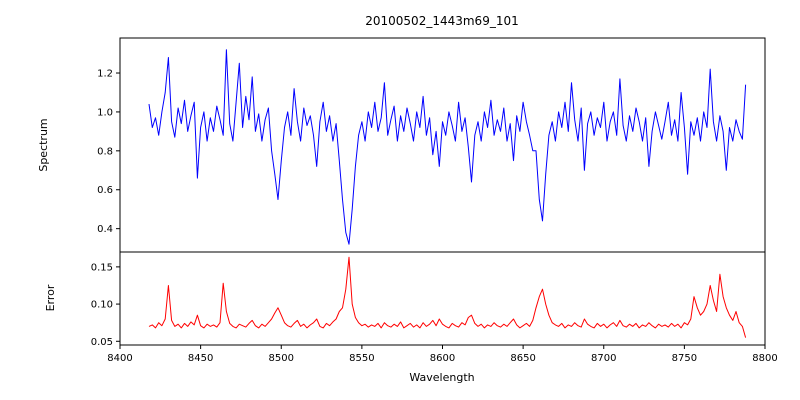 The height and width of the screenshot is (400, 800). I want to click on y-tick-label: 0.15, so click(102, 267).